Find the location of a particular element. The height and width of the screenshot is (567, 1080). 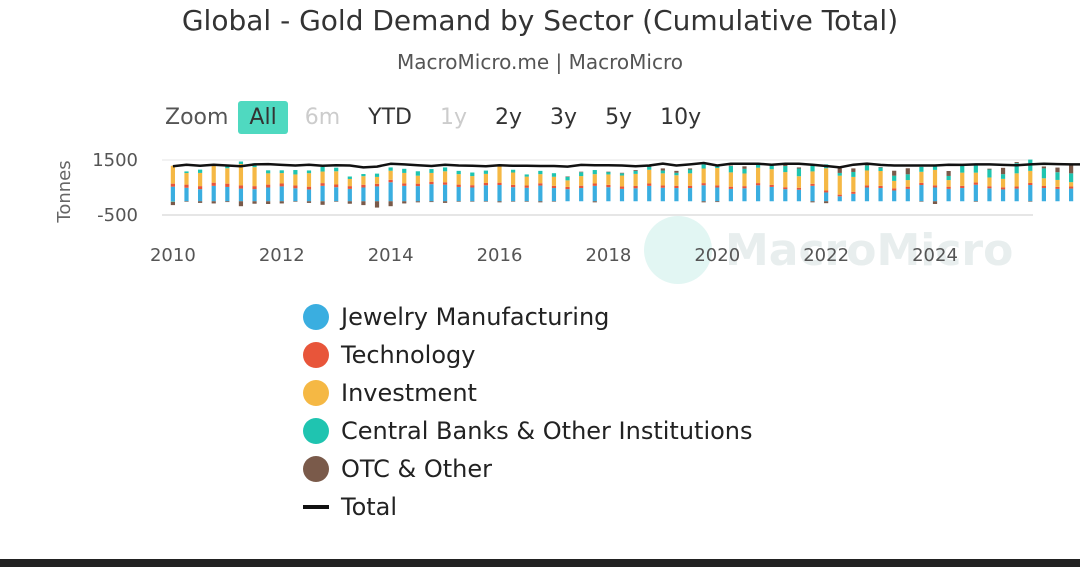

zoom-ytd-button: YTD is located at coordinates (390, 117).